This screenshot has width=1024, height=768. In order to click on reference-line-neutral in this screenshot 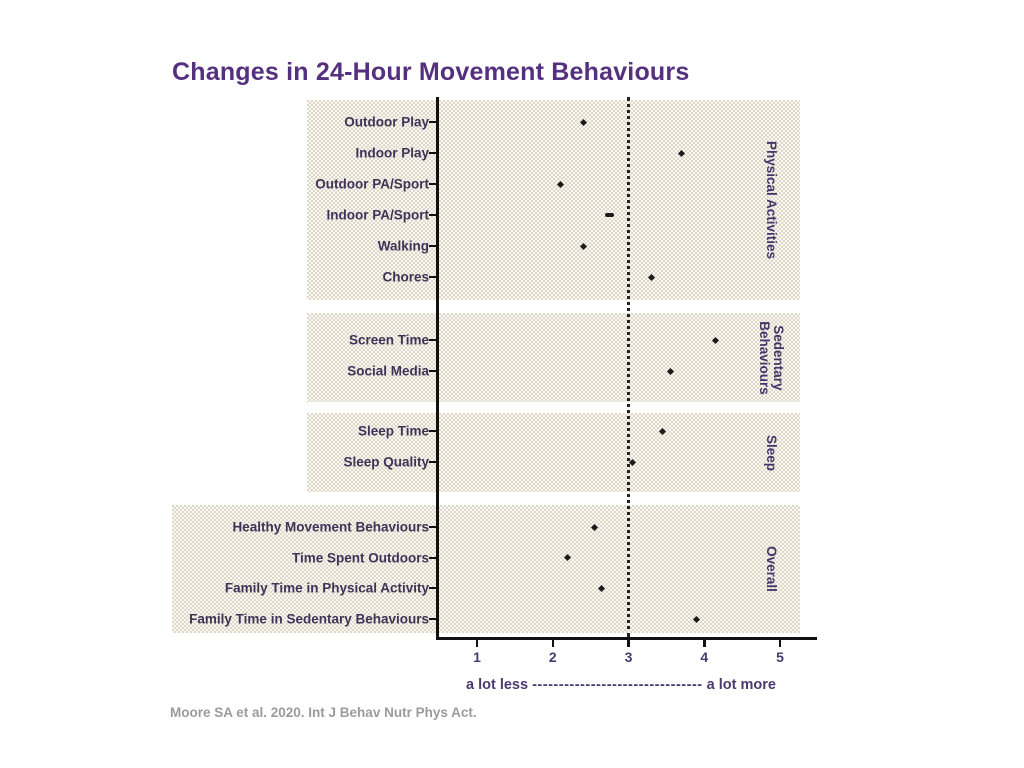, I will do `click(628, 367)`.